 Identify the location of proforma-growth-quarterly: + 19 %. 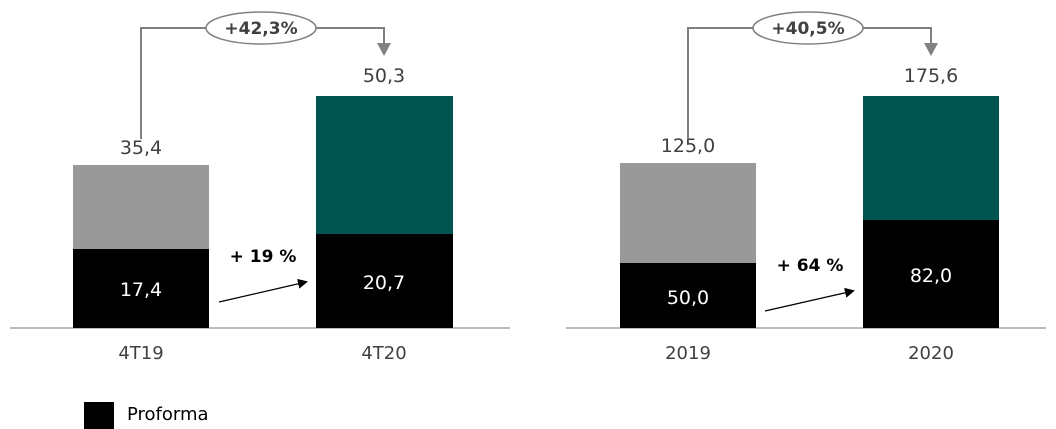
(263, 257).